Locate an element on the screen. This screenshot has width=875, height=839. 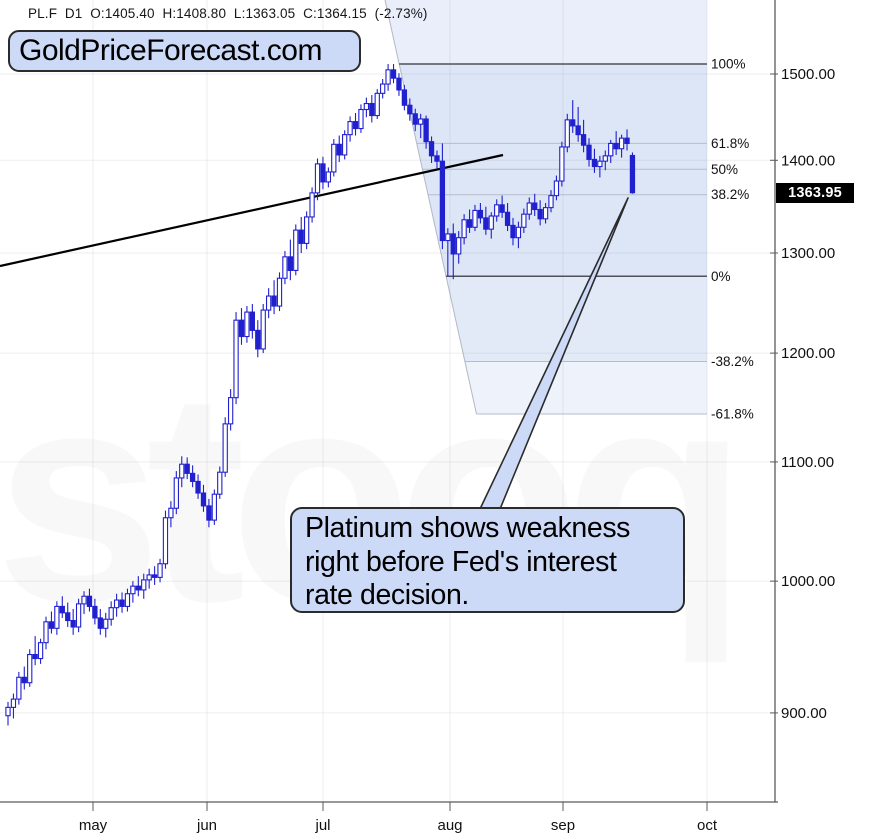
price-tick-label: 1000.00 is located at coordinates (808, 581).